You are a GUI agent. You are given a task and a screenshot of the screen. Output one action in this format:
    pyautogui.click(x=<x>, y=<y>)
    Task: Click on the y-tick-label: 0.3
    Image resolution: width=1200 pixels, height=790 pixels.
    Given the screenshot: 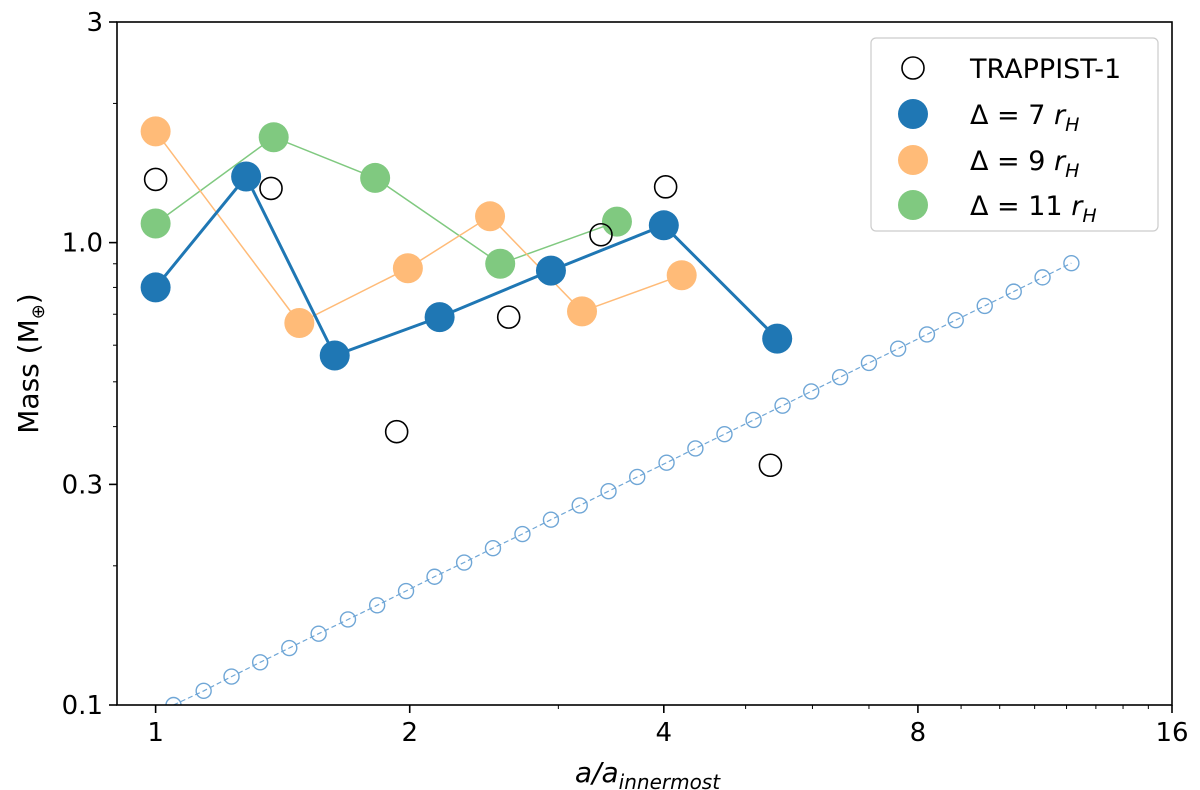 What is the action you would take?
    pyautogui.click(x=82, y=485)
    